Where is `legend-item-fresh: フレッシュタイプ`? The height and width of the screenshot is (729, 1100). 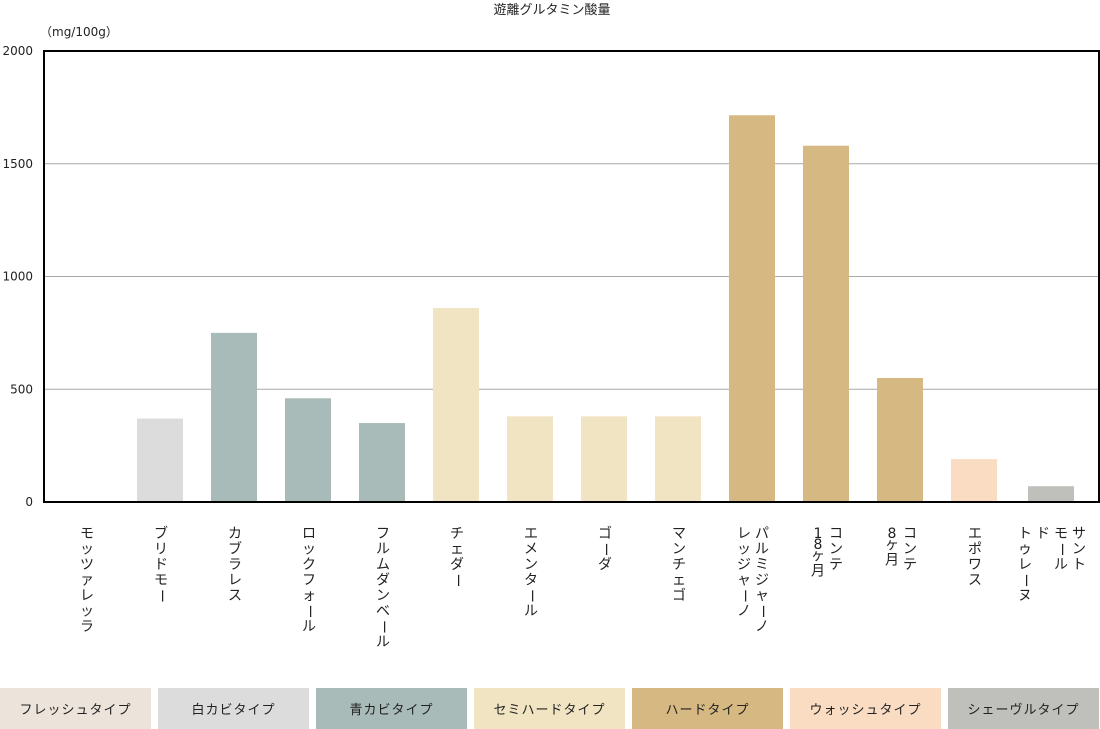
legend-item-fresh: フレッシュタイプ is located at coordinates (75, 708).